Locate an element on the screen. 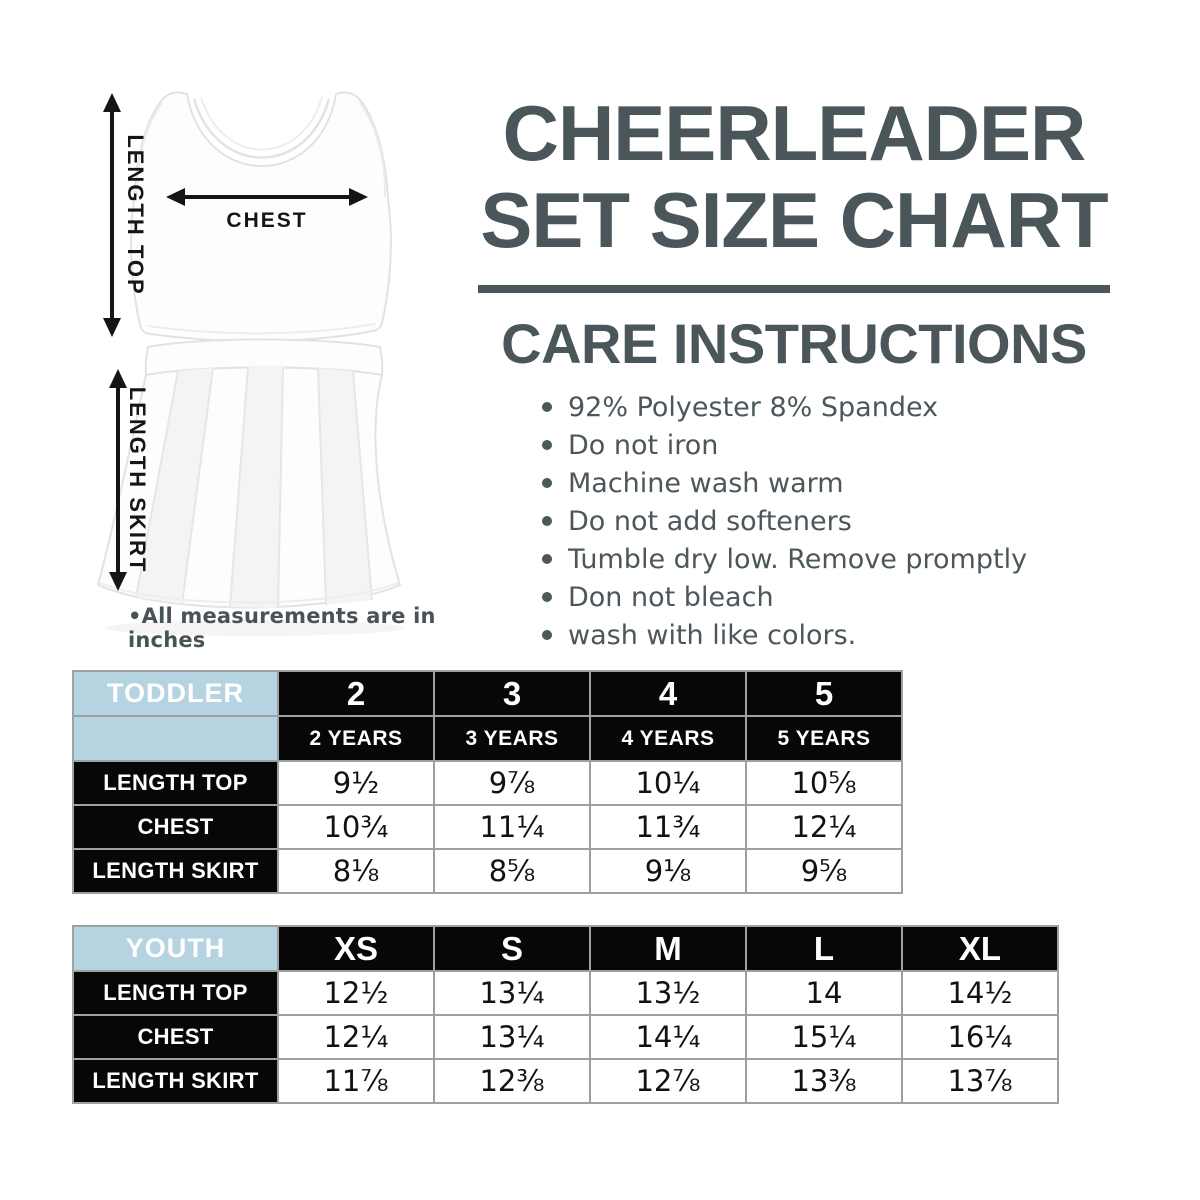 This screenshot has height=1200, width=1200. care-instruction-text: Tumble dry low. Remove promptly is located at coordinates (798, 559).